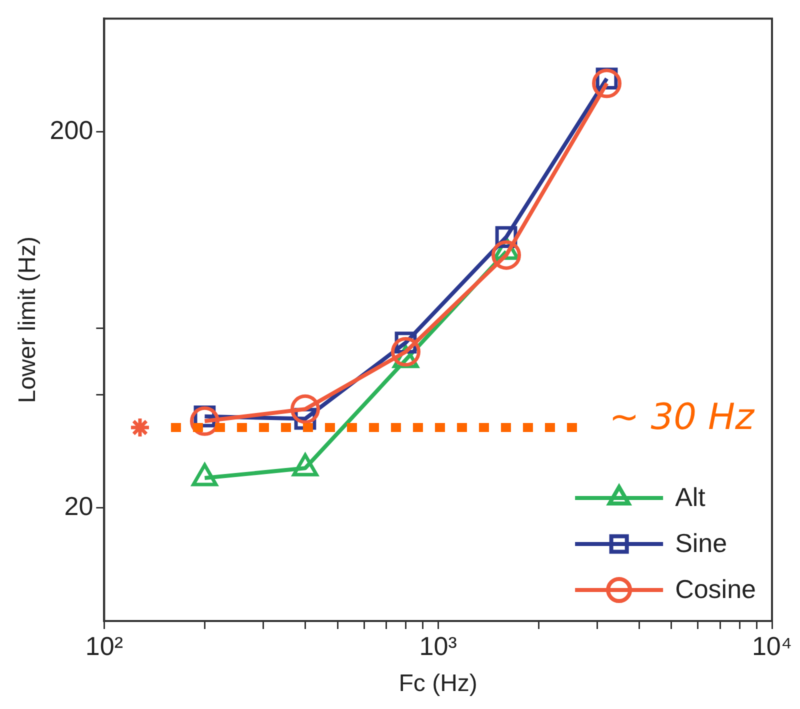 The height and width of the screenshot is (709, 800). What do you see at coordinates (715, 589) in the screenshot?
I see `legend-label: Cosine` at bounding box center [715, 589].